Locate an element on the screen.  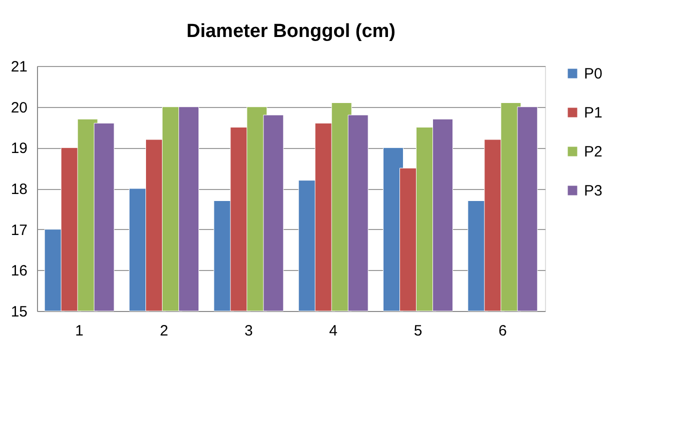
legend-label: P3 is located at coordinates (593, 191).